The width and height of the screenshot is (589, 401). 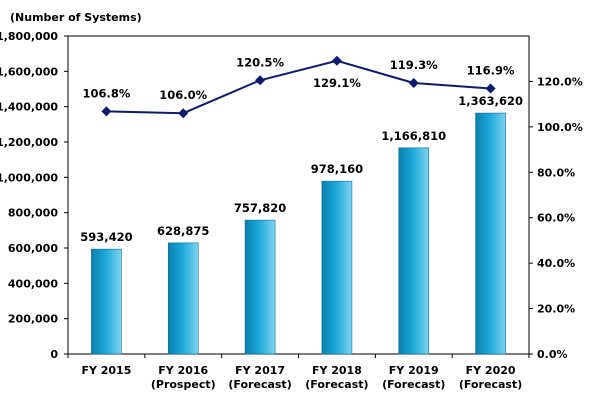 What do you see at coordinates (336, 384) in the screenshot?
I see `x-axis-label-3-1: (Forecast)` at bounding box center [336, 384].